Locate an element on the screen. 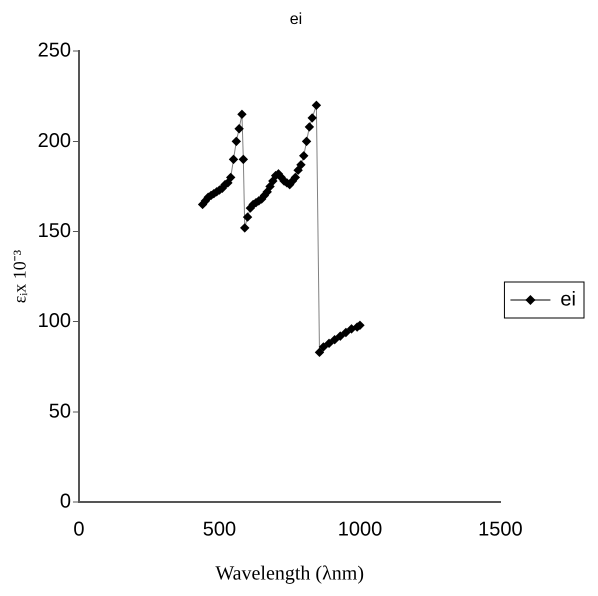 Image resolution: width=598 pixels, height=596 pixels. y-axis-title: εᵢx 10⁻³ is located at coordinates (20, 276).